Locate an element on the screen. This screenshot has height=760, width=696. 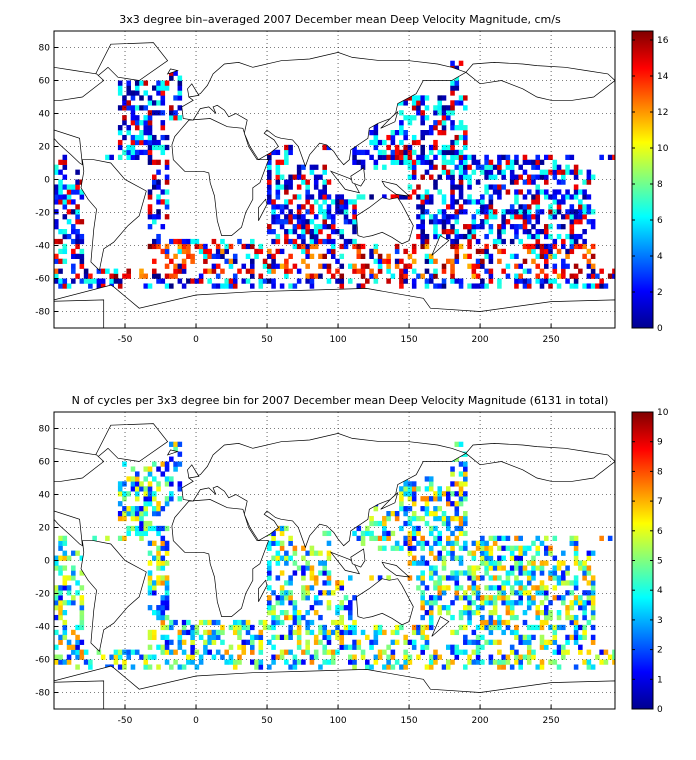
y-tick-label: 0 is located at coordinates (47, 181).